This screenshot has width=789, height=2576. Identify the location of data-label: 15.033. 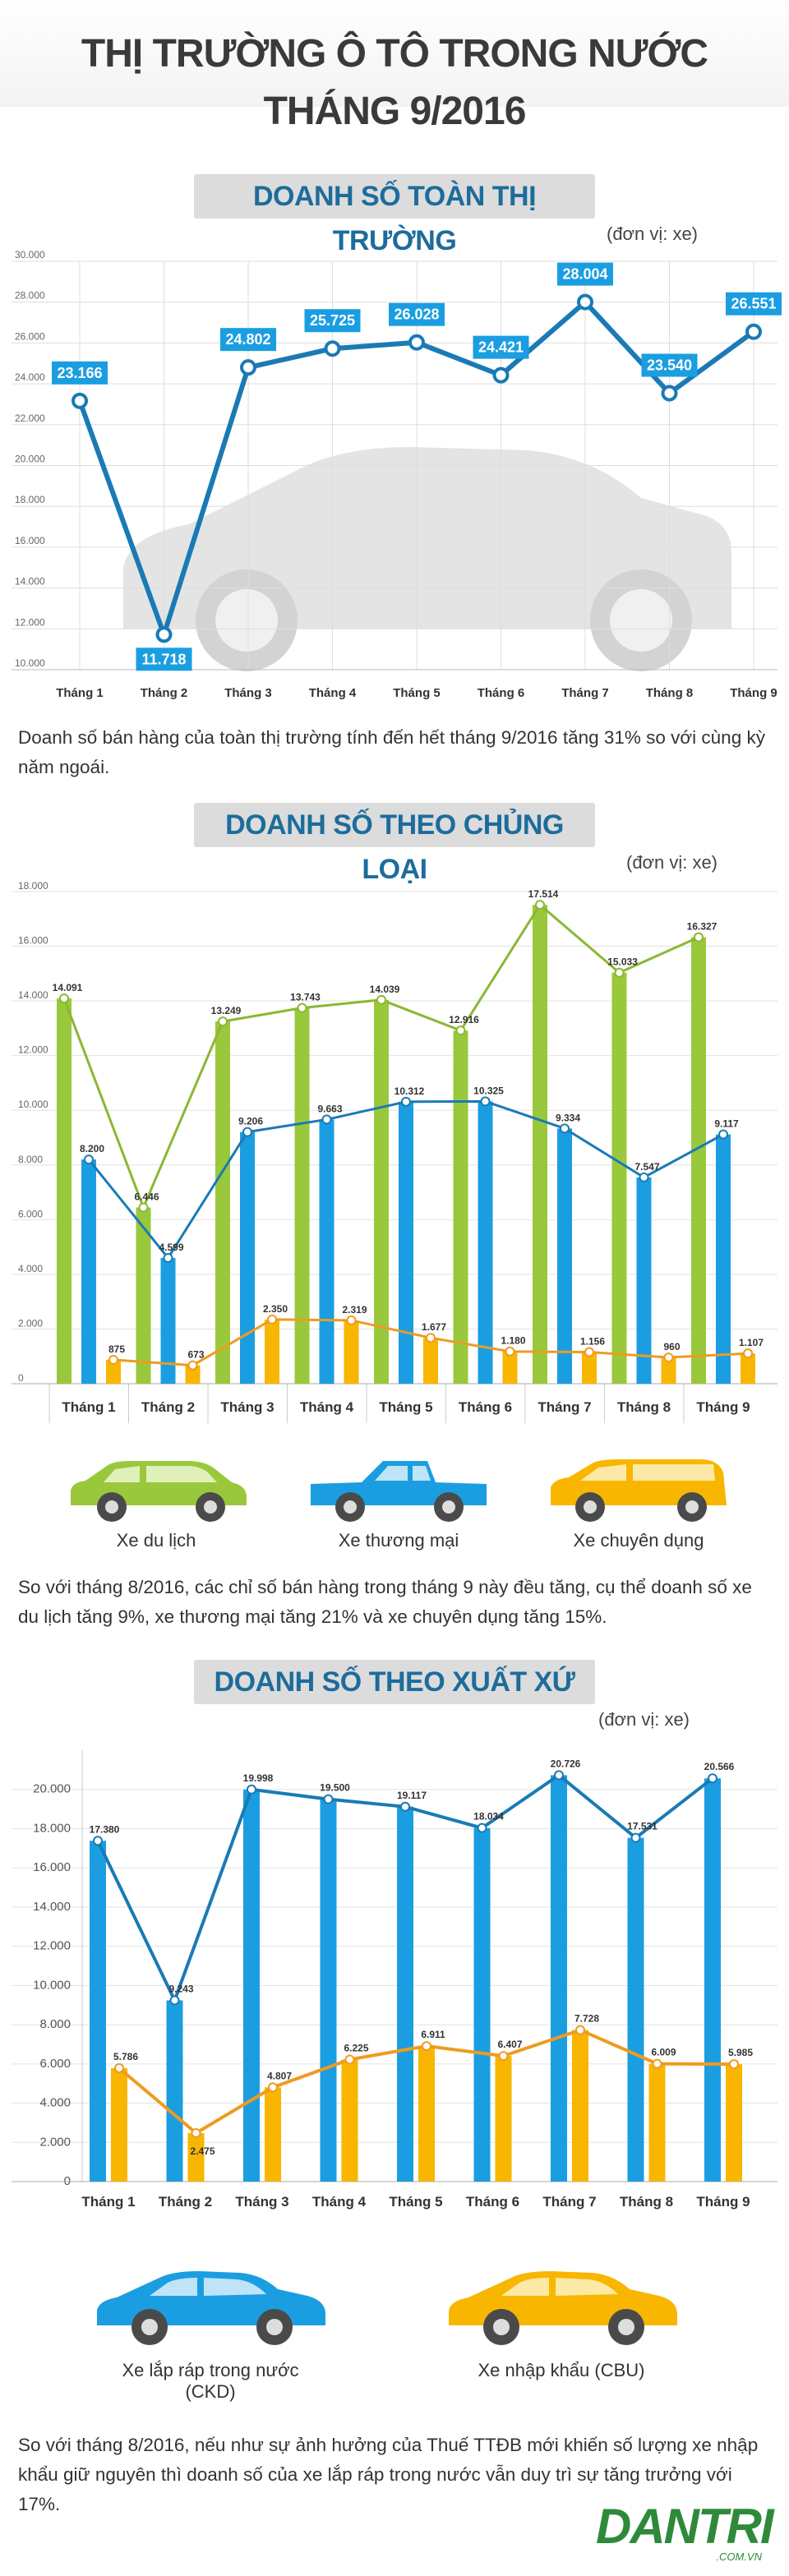
(622, 962).